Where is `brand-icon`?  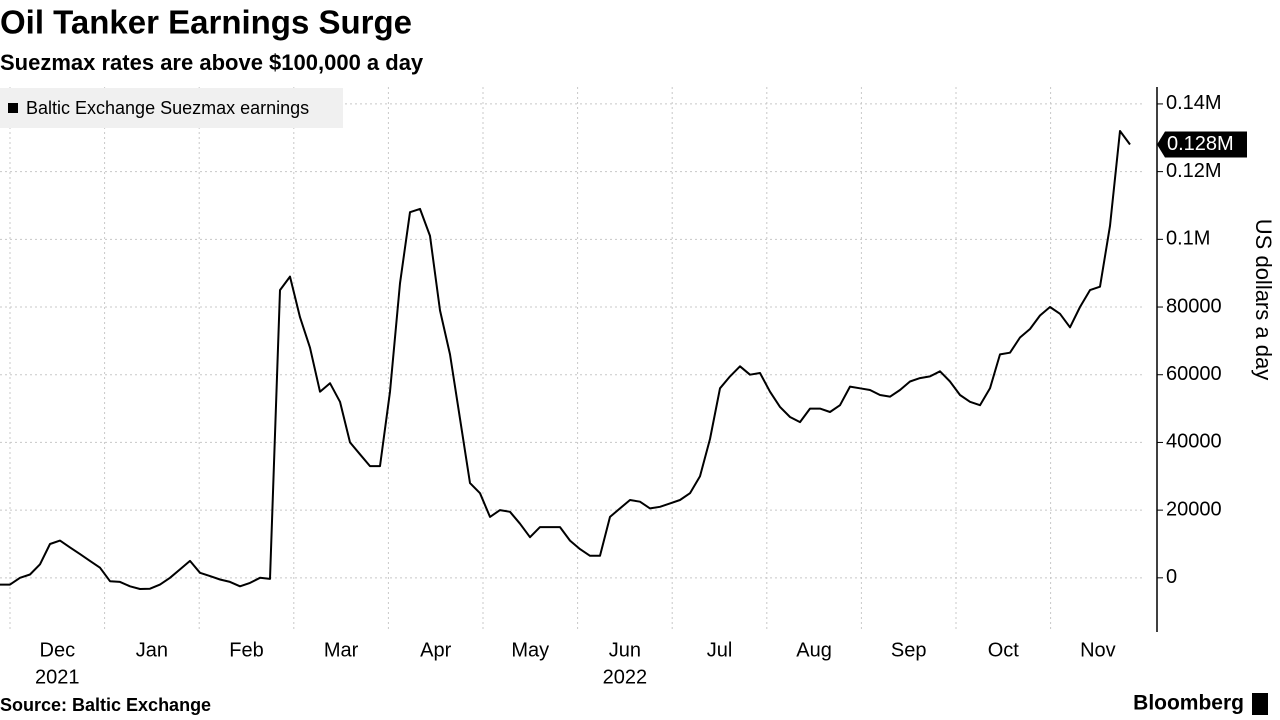 brand-icon is located at coordinates (1260, 704).